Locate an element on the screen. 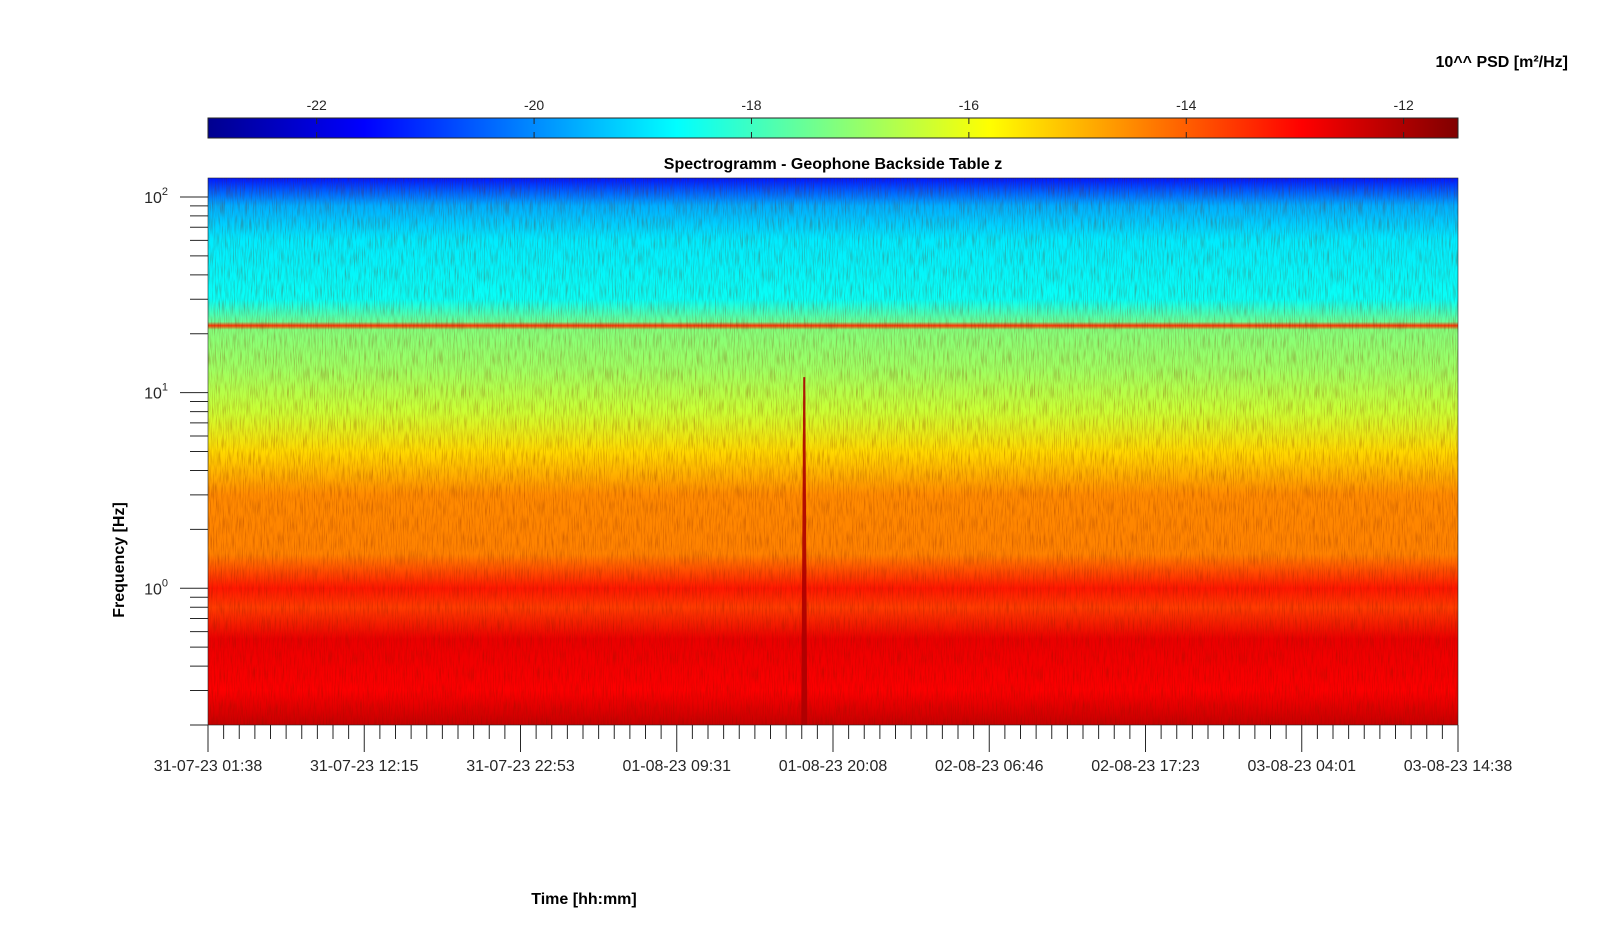 This screenshot has height=948, width=1600. y-tick-label-0: 10⁰ is located at coordinates (156, 587).